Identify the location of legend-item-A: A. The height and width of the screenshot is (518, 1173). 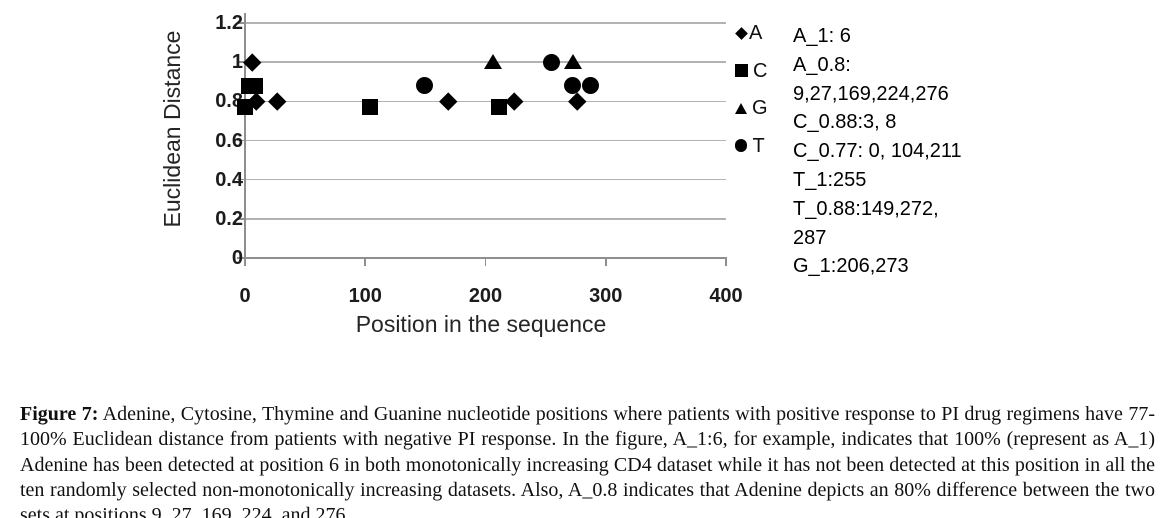
(747, 33).